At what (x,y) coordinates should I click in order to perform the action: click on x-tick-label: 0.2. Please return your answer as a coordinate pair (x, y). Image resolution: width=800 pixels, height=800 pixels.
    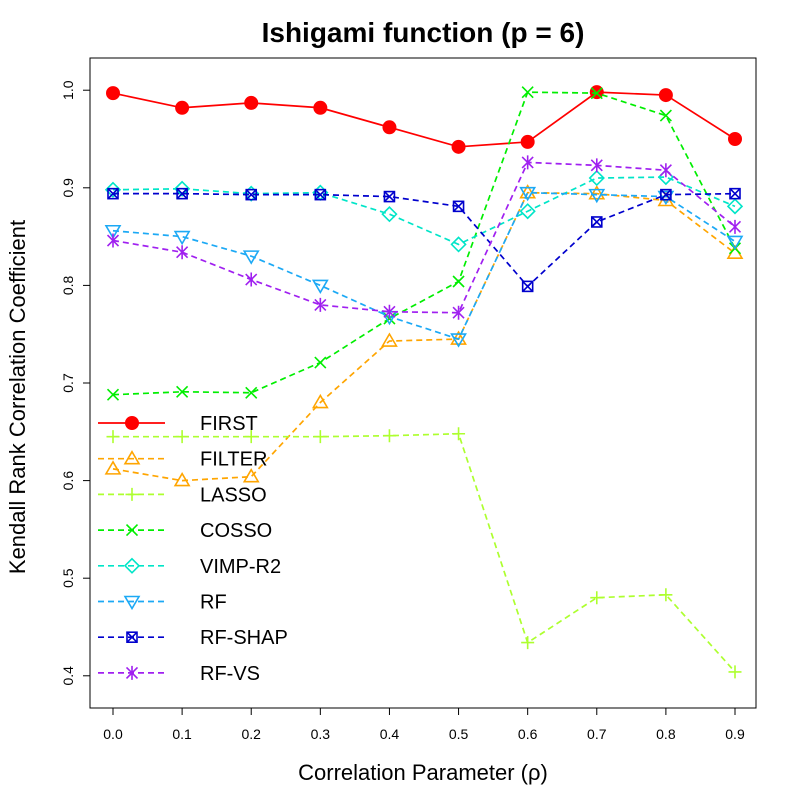
    Looking at the image, I should click on (251, 734).